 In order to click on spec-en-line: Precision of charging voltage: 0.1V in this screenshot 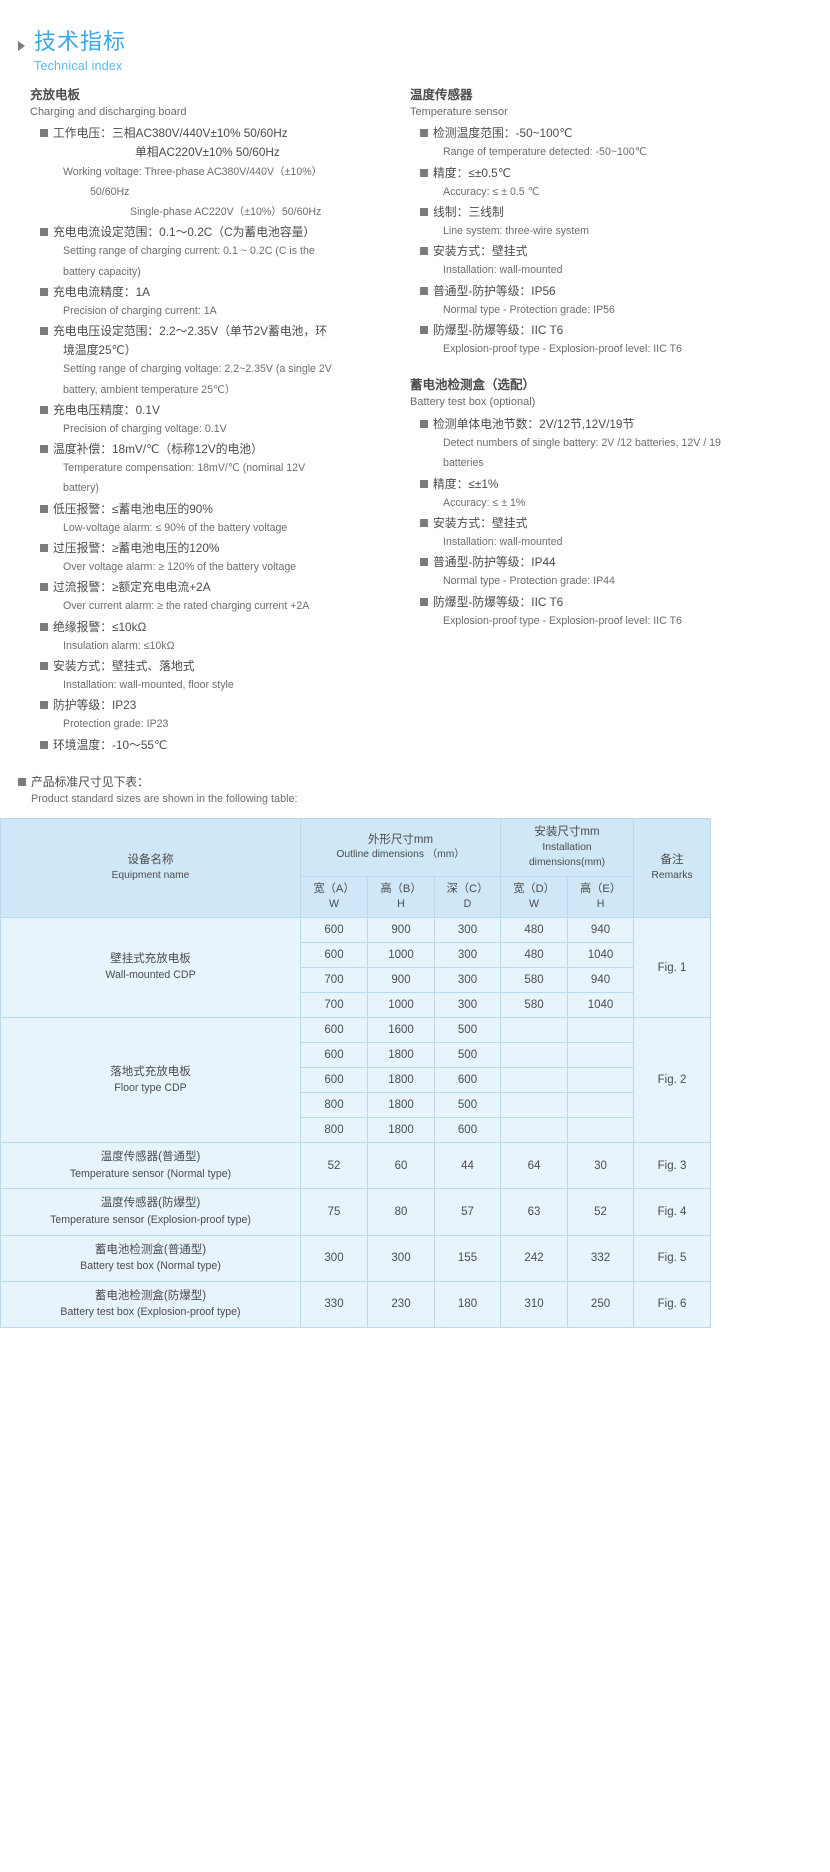, I will do `click(145, 428)`.